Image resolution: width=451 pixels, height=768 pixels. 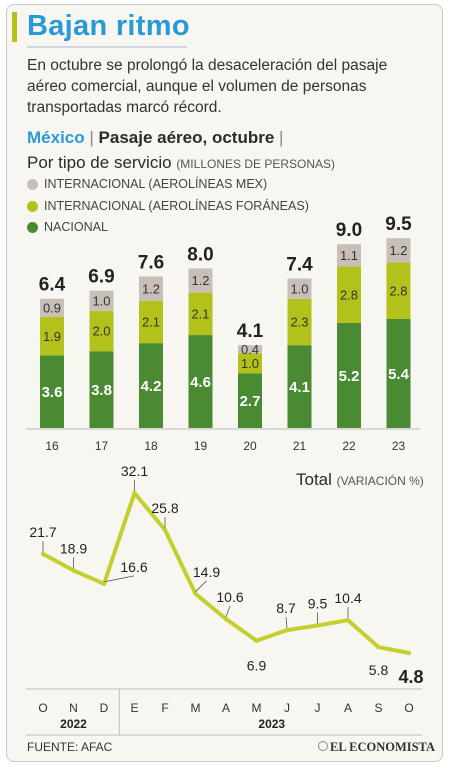 I want to click on bar-segment-label: 3.6, so click(x=52, y=392).